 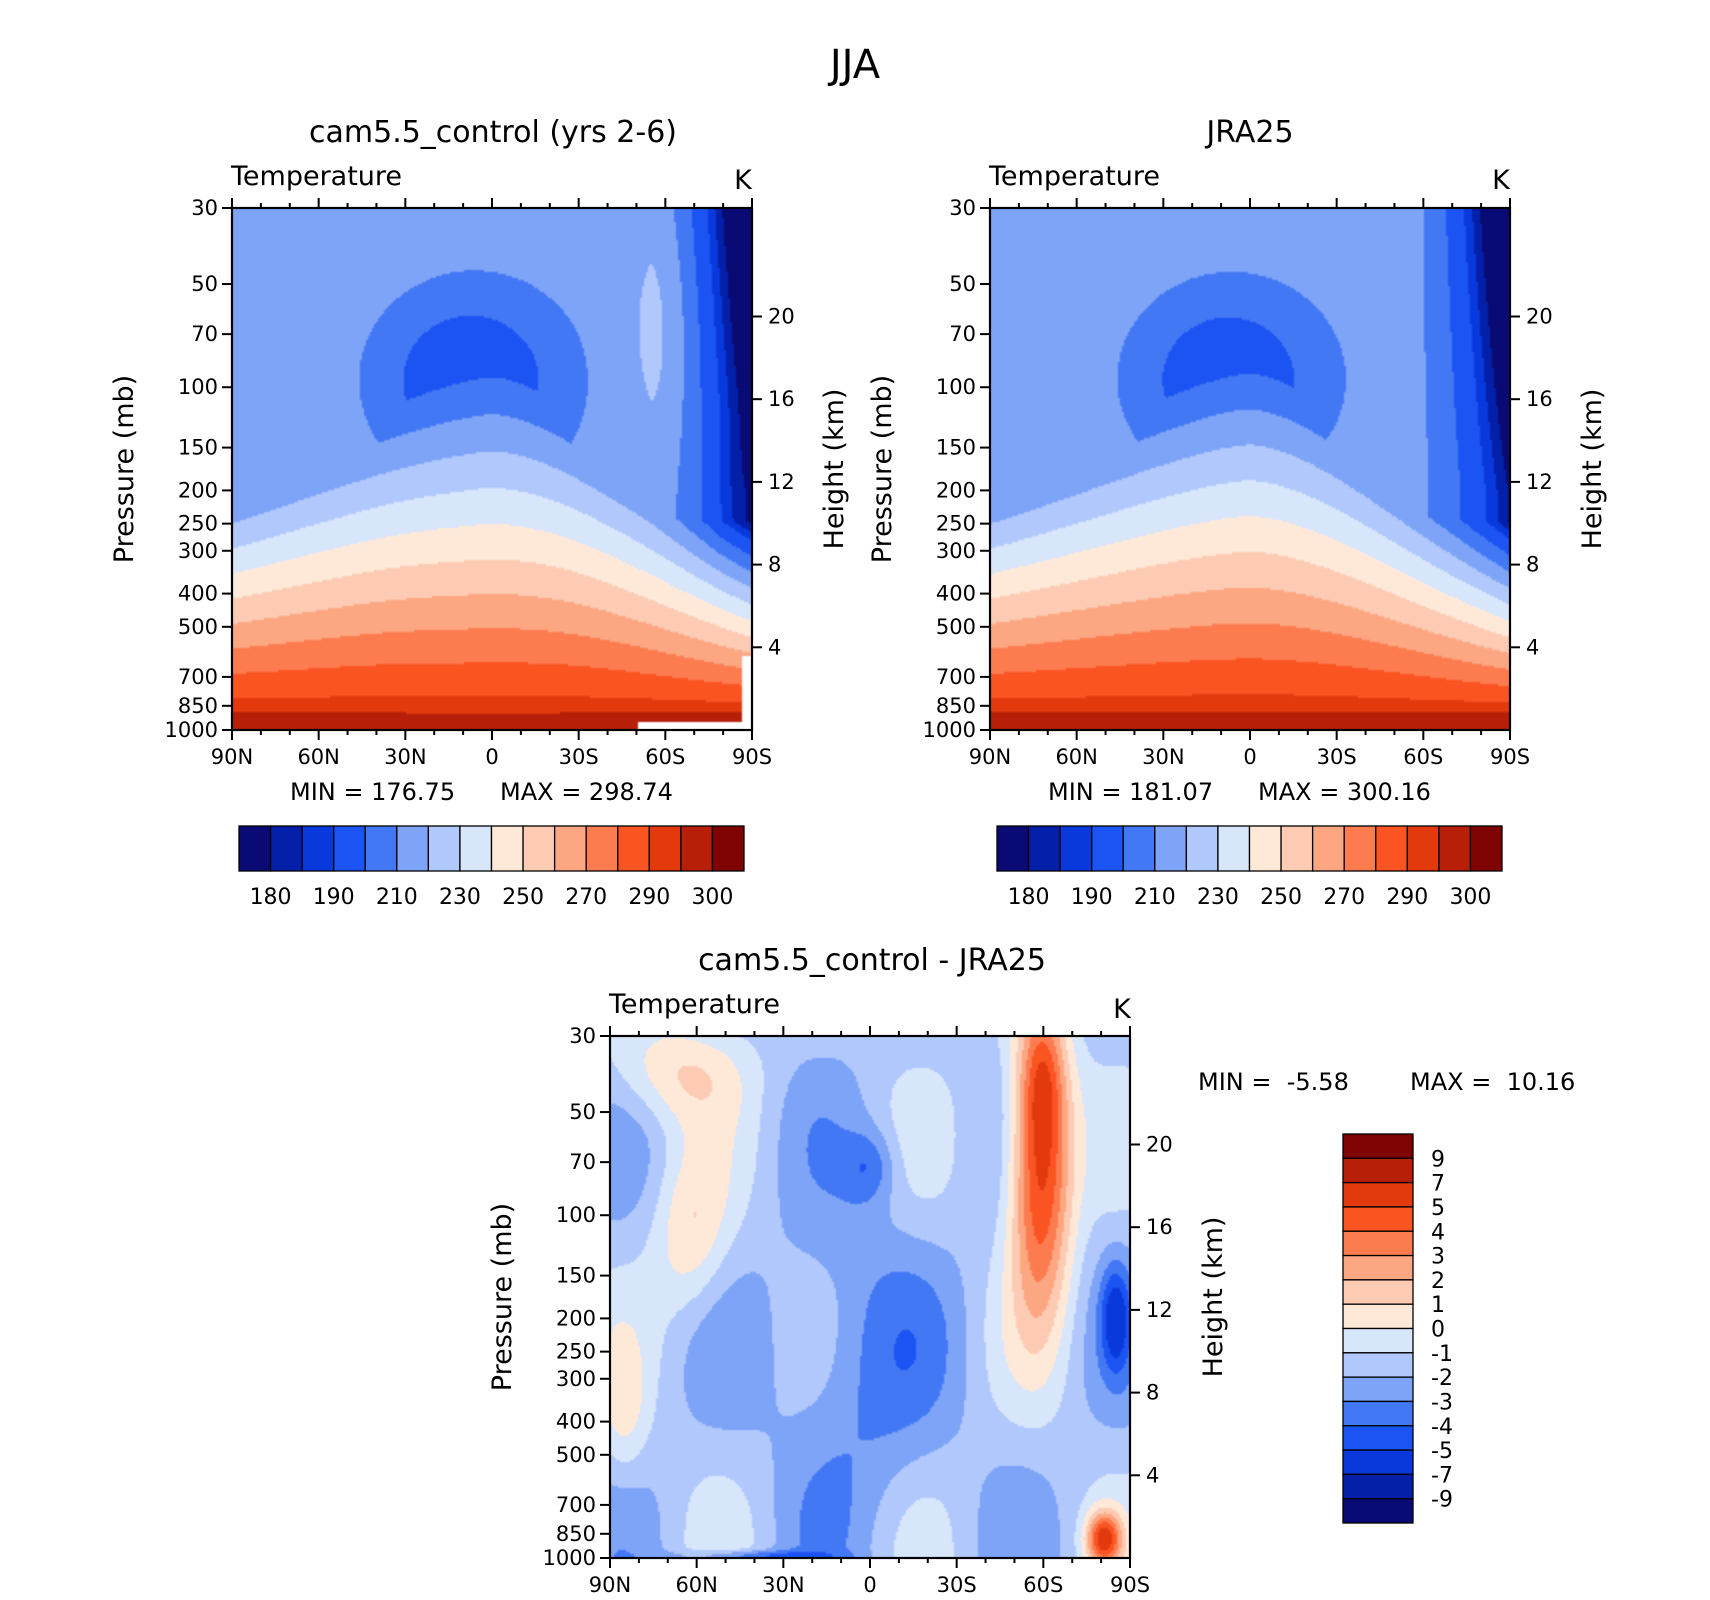 I want to click on x-tick-label: 90N, so click(x=610, y=1585).